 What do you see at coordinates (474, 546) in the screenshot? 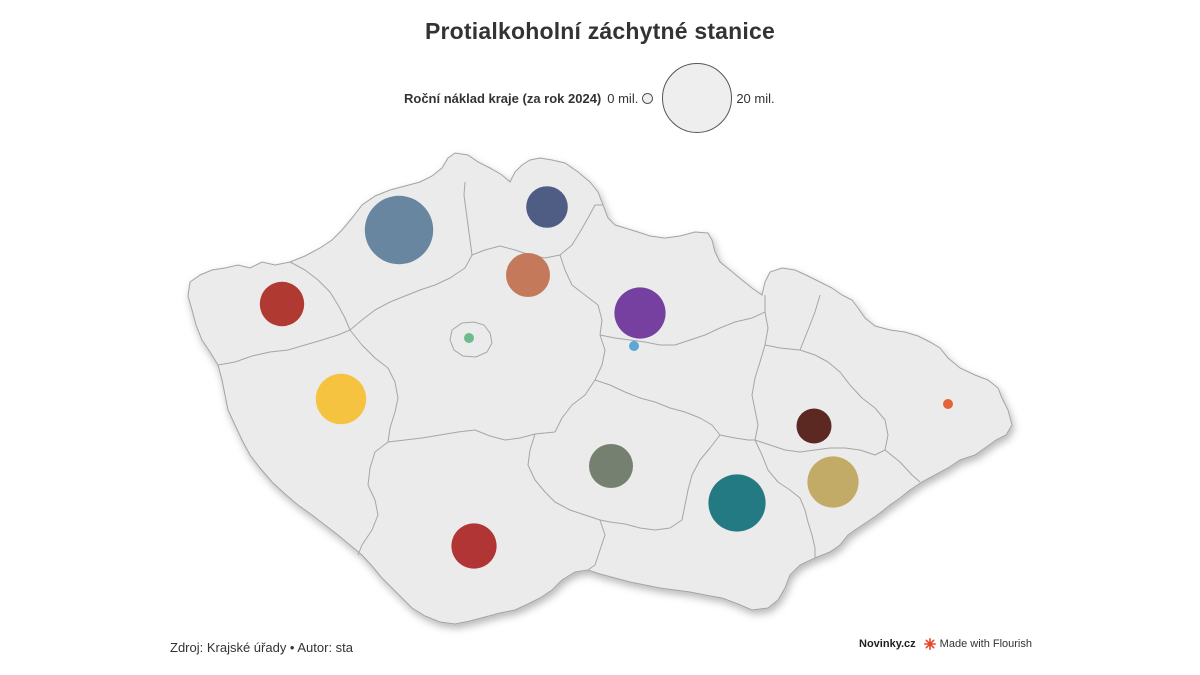
I see `bubble-jihocesky` at bounding box center [474, 546].